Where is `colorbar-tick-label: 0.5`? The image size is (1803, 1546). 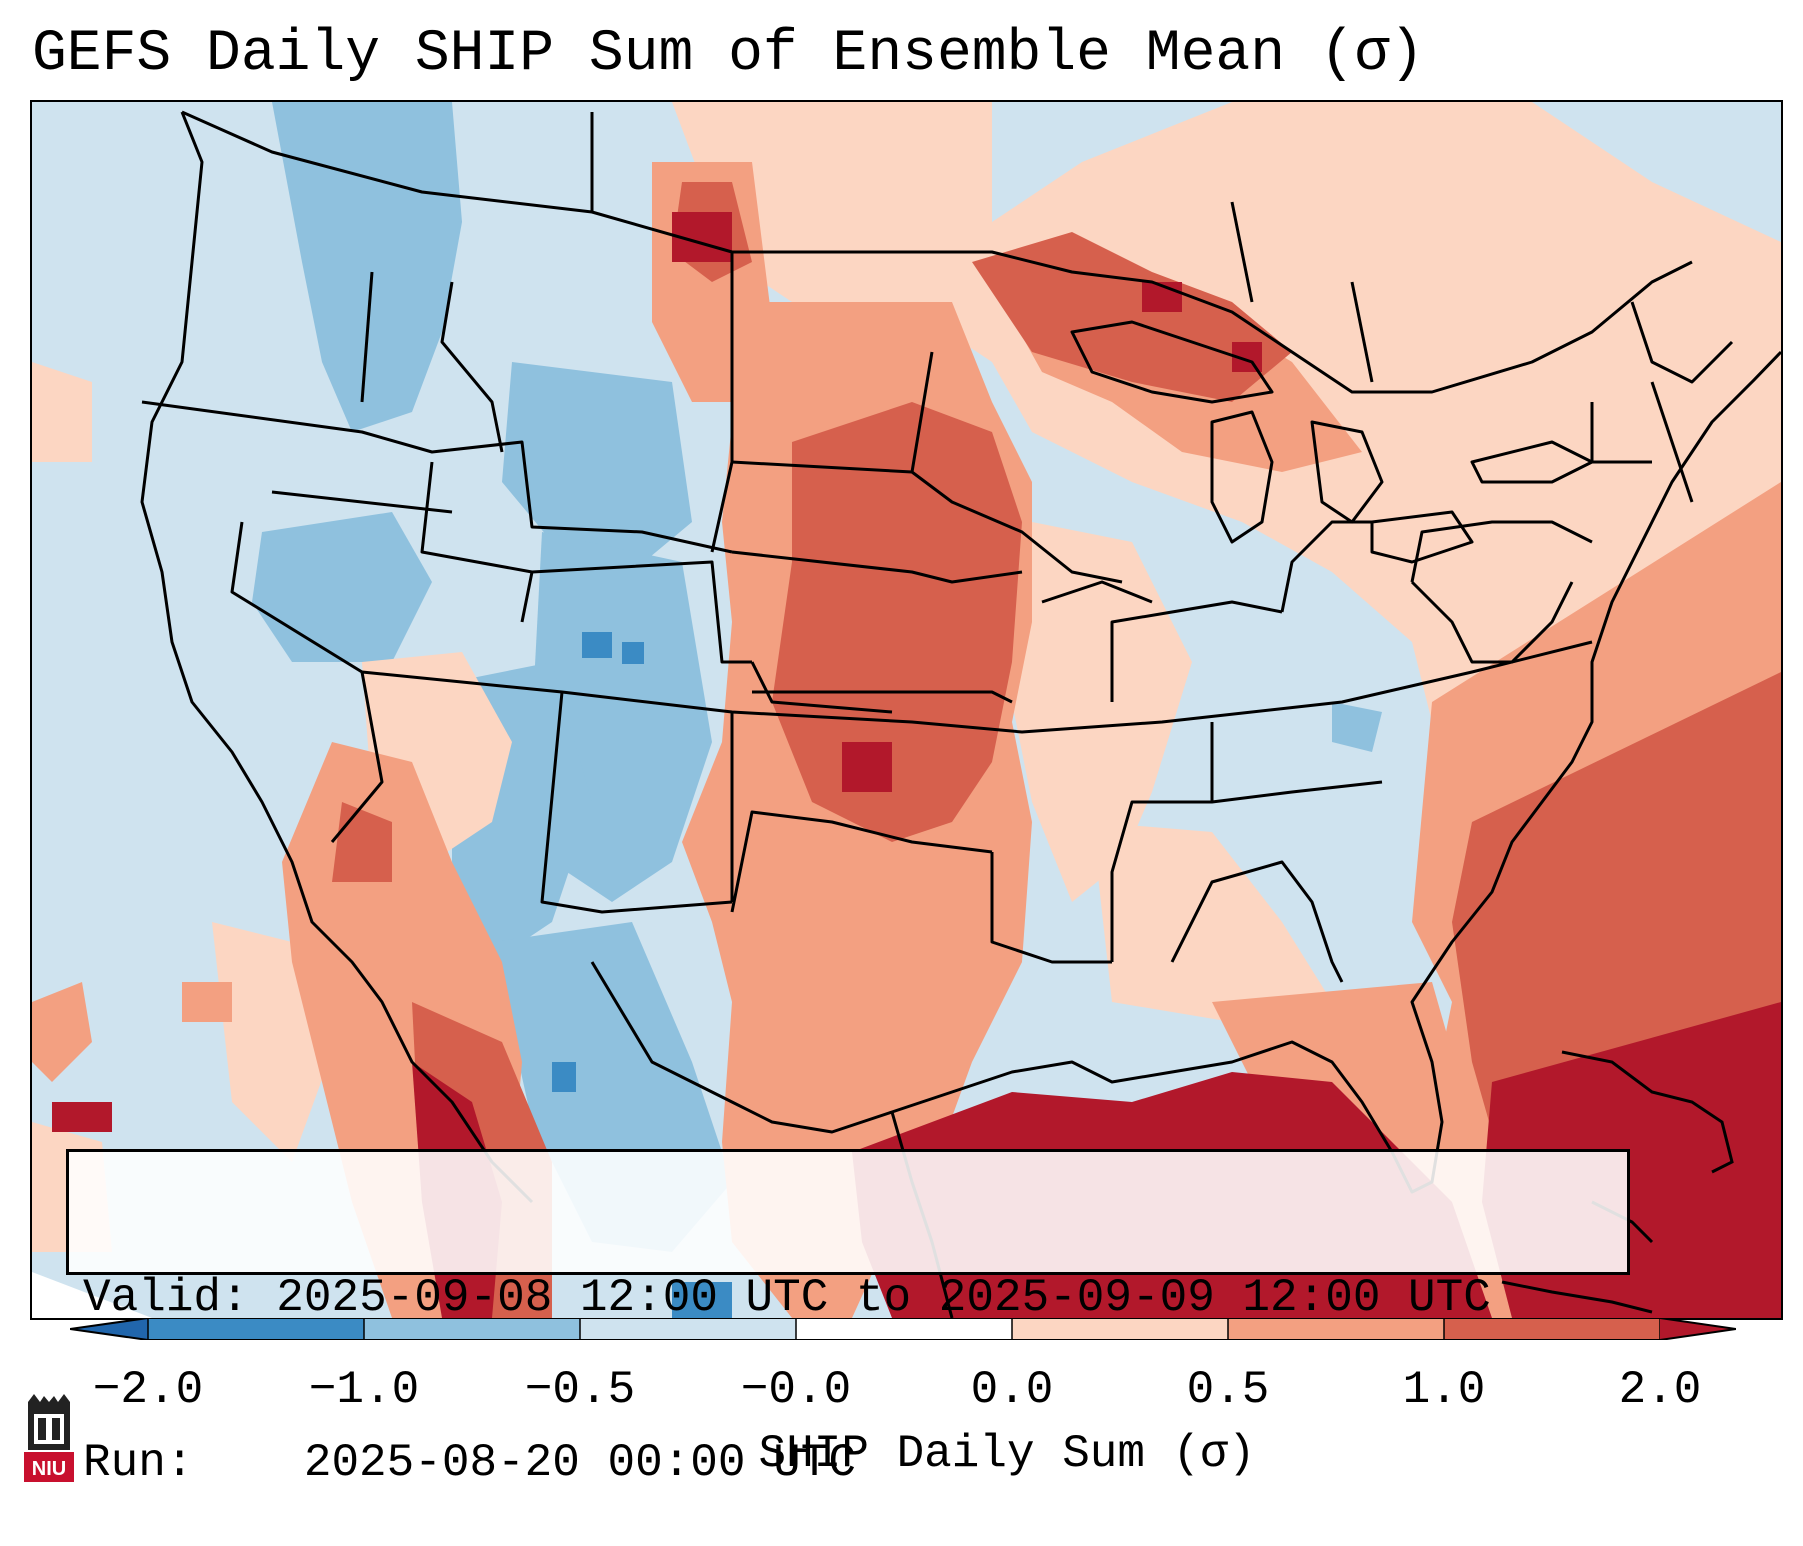 colorbar-tick-label: 0.5 is located at coordinates (1228, 1390).